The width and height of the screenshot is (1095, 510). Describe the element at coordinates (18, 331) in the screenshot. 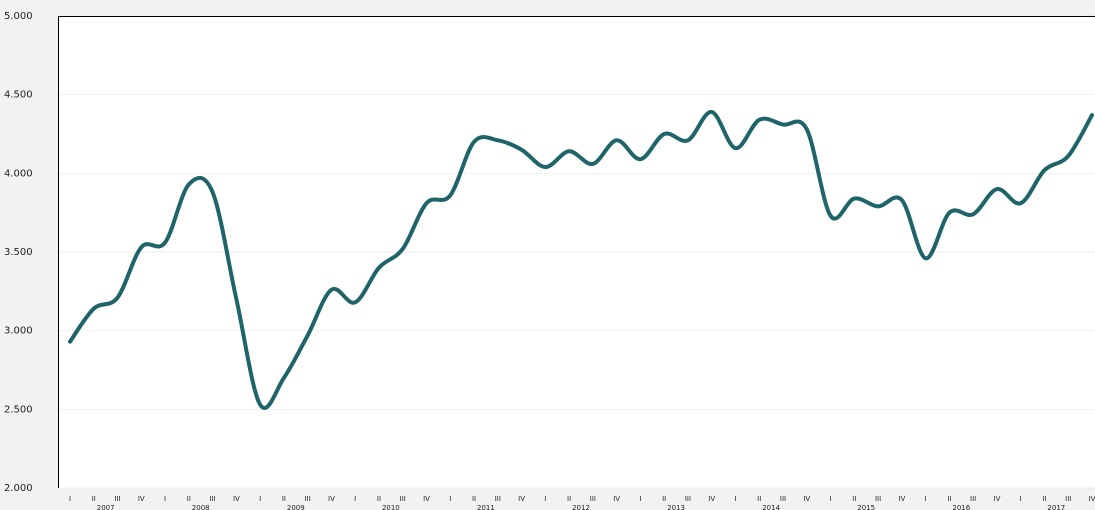

I see `y-tick-label: 3.000` at that location.